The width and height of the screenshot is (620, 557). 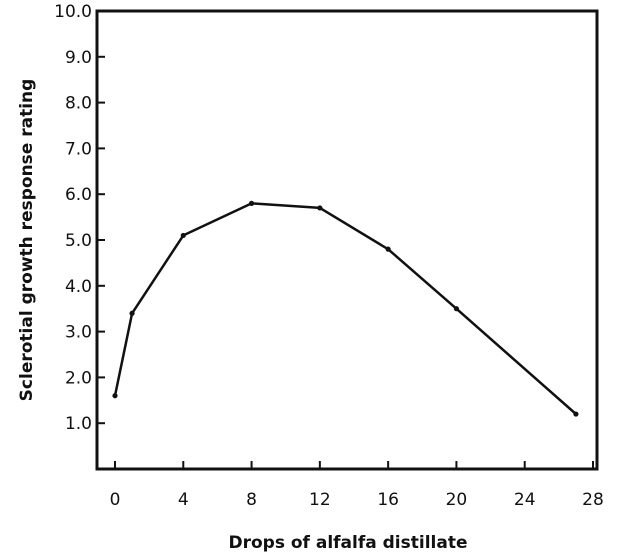 What do you see at coordinates (79, 218) in the screenshot?
I see `y-axis-ticks: 1.0 2.0 3.0 4.0 5.0 6.0 7.0 8.0 9.0 10.0` at bounding box center [79, 218].